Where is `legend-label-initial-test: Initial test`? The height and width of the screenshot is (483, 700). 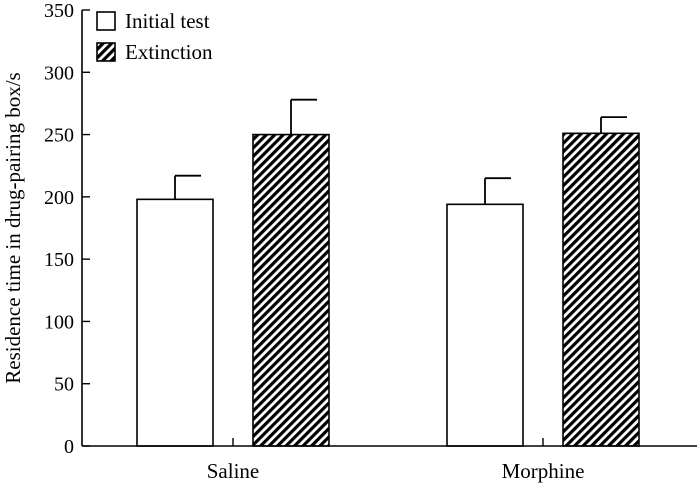
legend-label-initial-test: Initial test is located at coordinates (167, 21).